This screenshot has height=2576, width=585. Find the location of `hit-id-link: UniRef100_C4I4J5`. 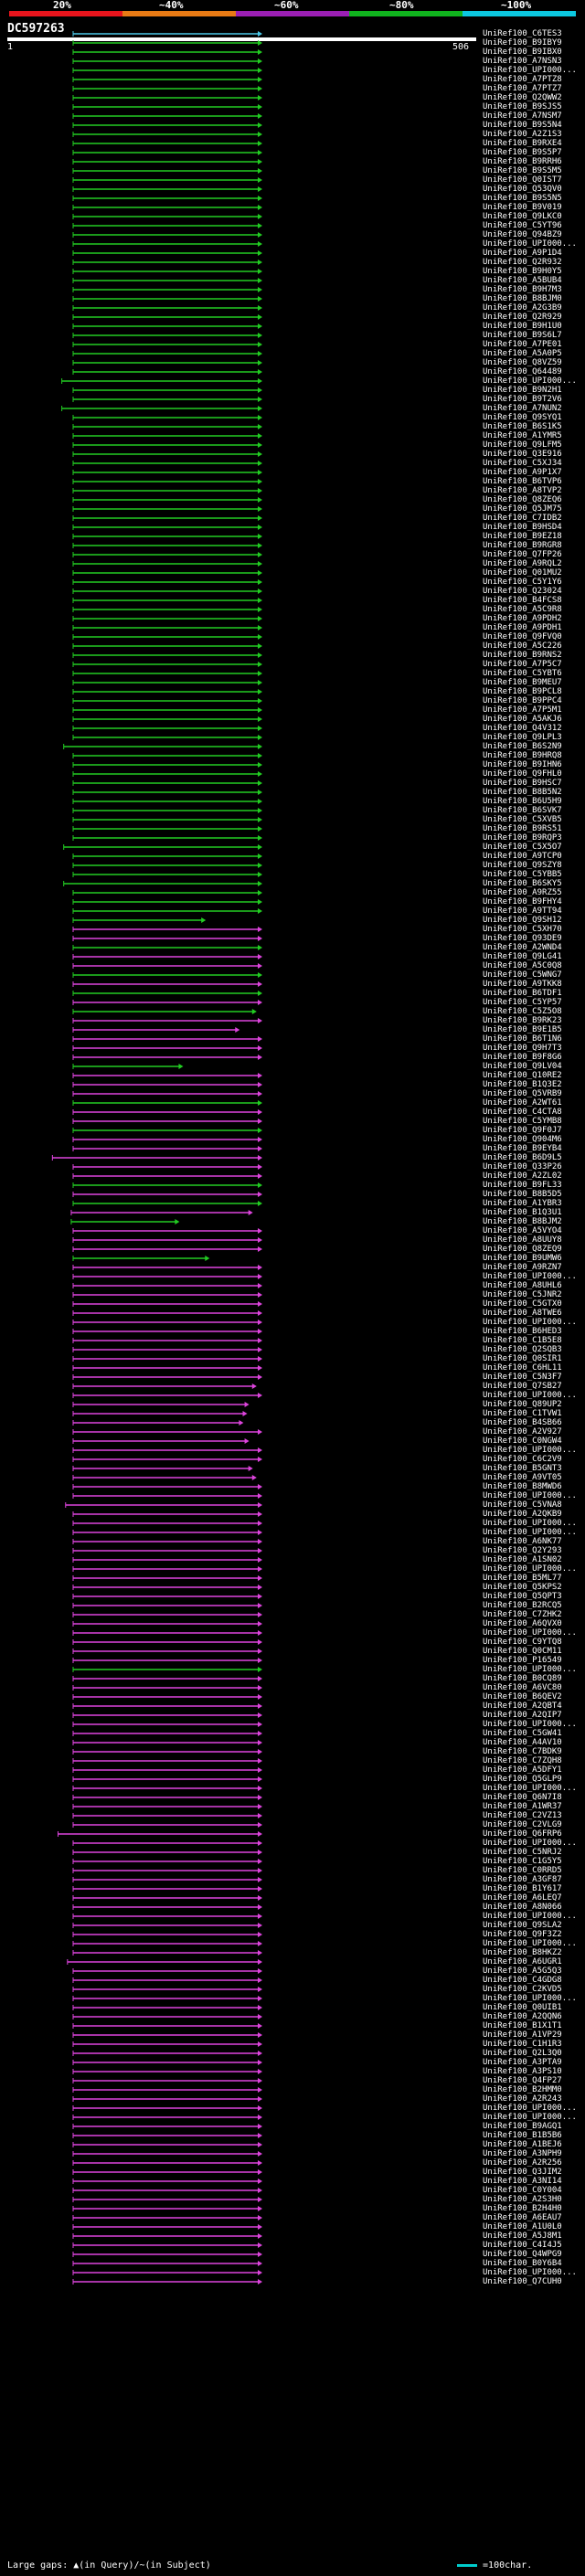

hit-id-link: UniRef100_C4I4J5 is located at coordinates (522, 2245).